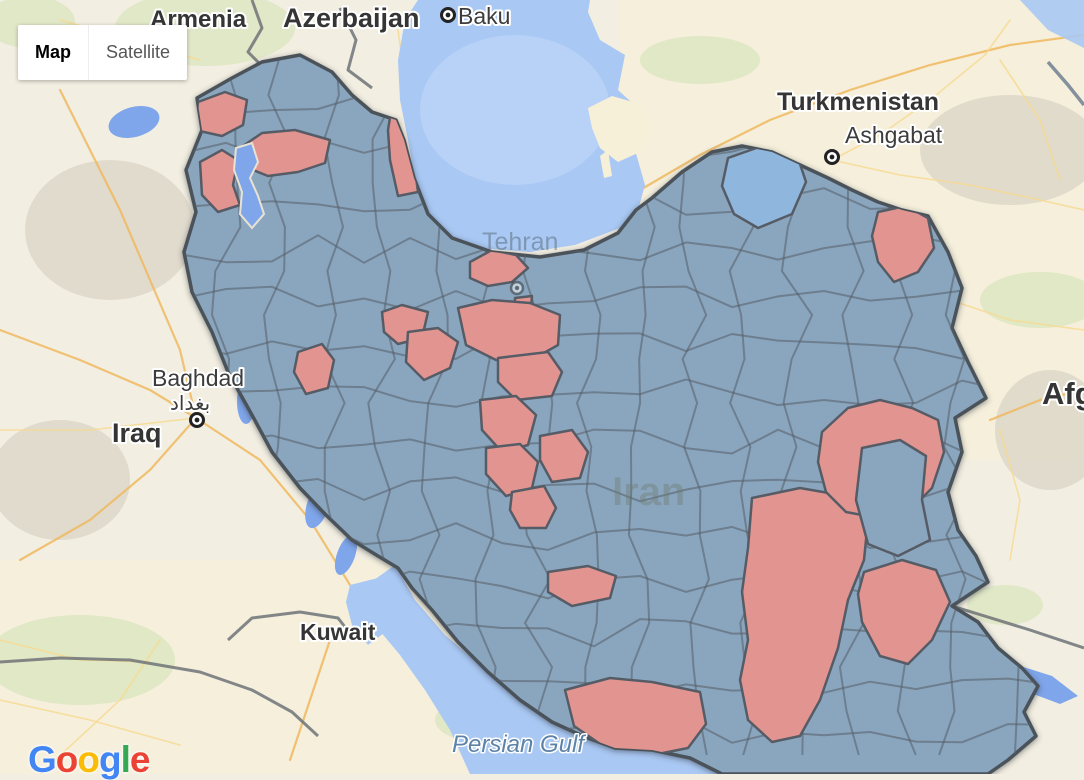 The width and height of the screenshot is (1084, 780). Describe the element at coordinates (137, 433) in the screenshot. I see `iraq-label: Iraq` at that location.